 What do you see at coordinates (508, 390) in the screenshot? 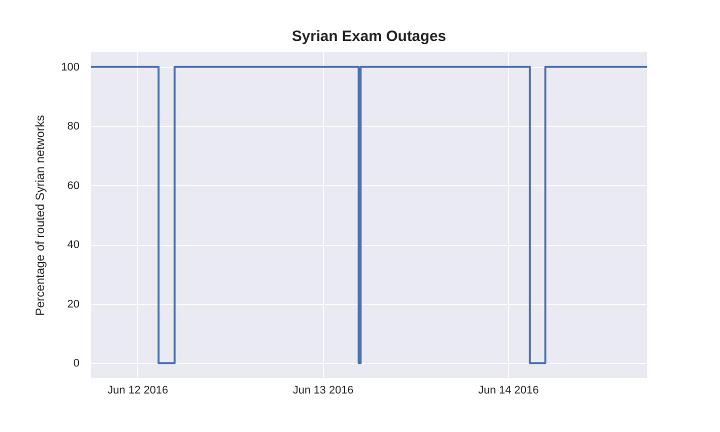
I see `x-tick-label: Jun 14 2016` at bounding box center [508, 390].